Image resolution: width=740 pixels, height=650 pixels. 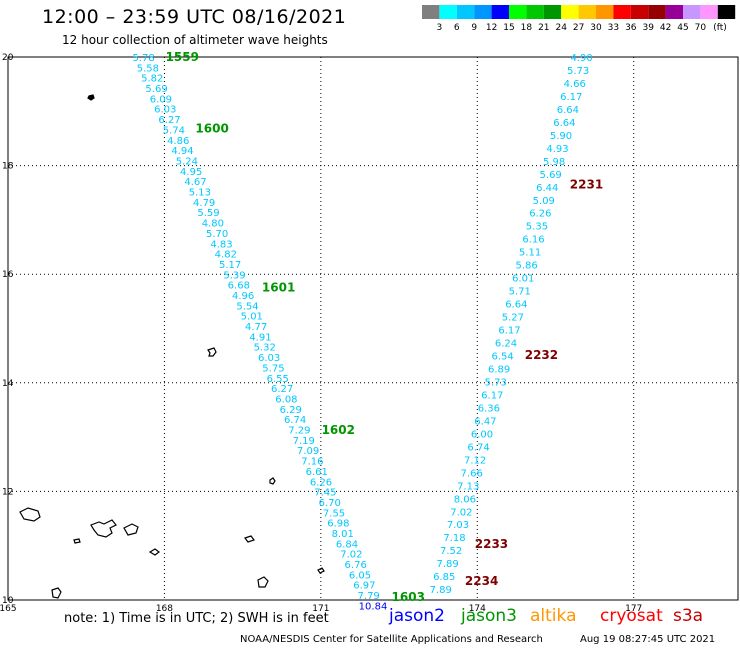 I want to click on lat-tick-label: 12, so click(x=7, y=492).